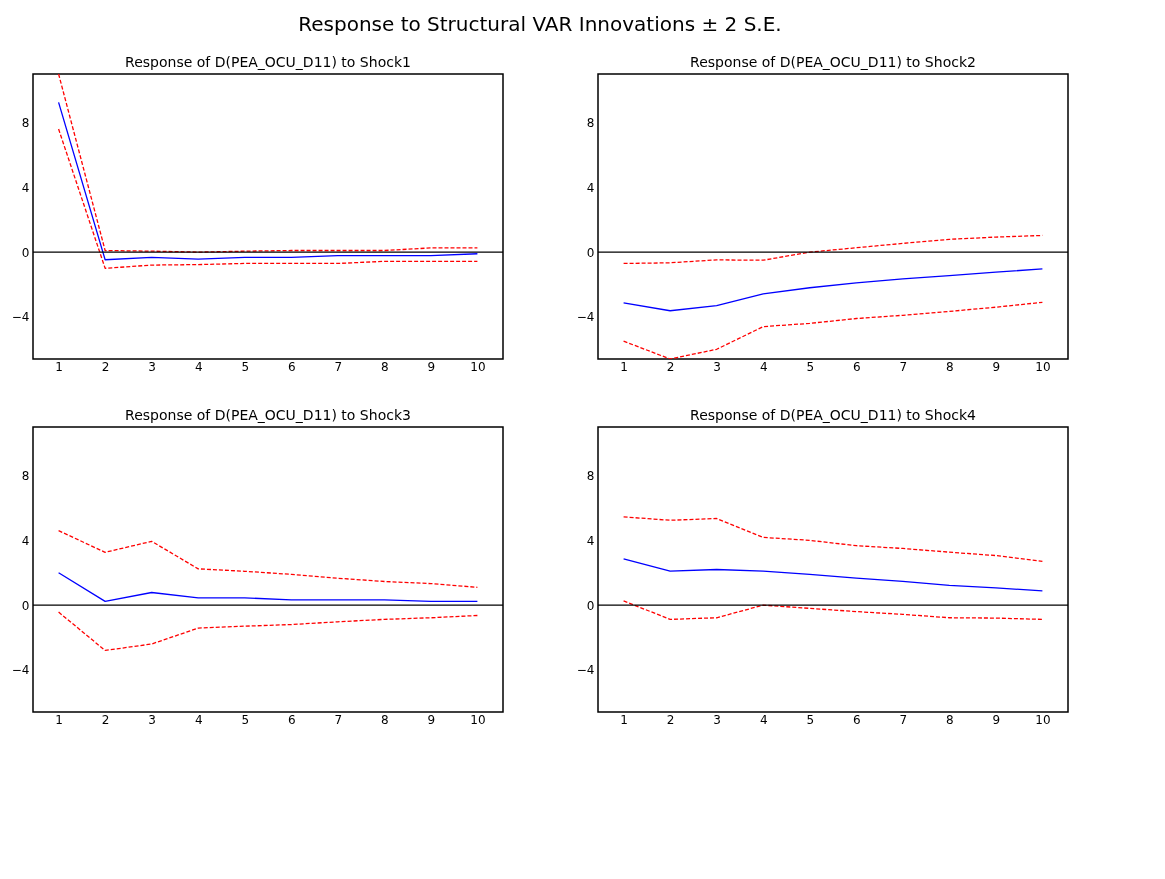 The width and height of the screenshot is (1165, 879). Describe the element at coordinates (268, 62) in the screenshot. I see `chart-title: Response of D(PEA_OCU_D11) to Shock1` at that location.